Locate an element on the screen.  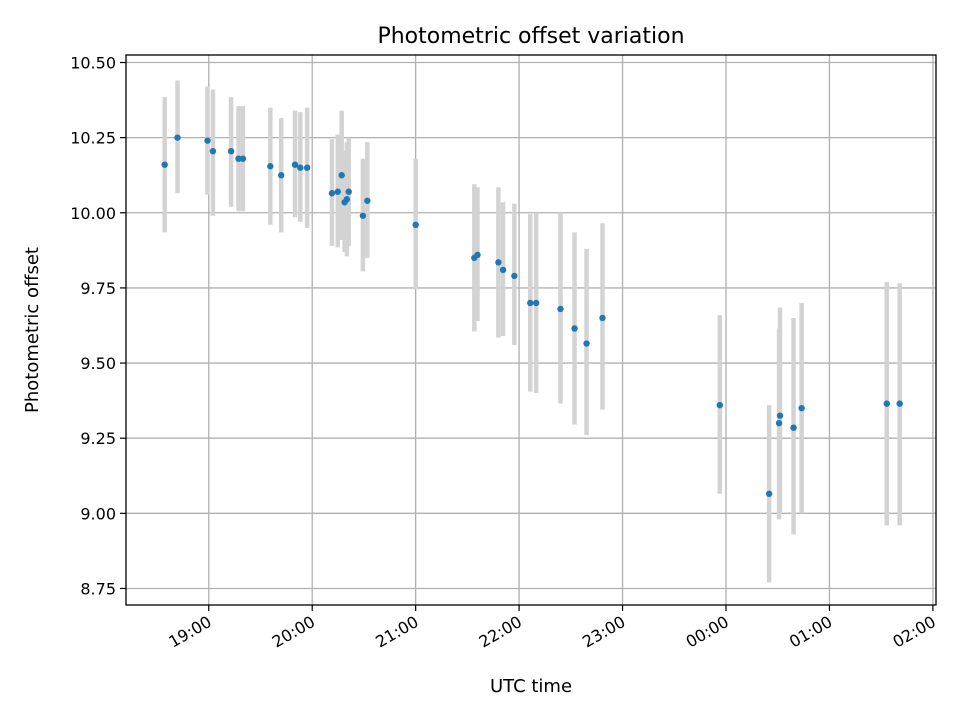
x-axis-label: UTC time is located at coordinates (531, 686).